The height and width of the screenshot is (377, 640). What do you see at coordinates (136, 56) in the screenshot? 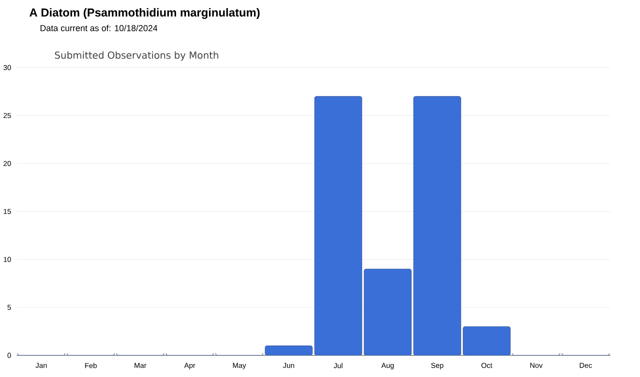
I see `text: Submitted Observations by Month` at bounding box center [136, 56].